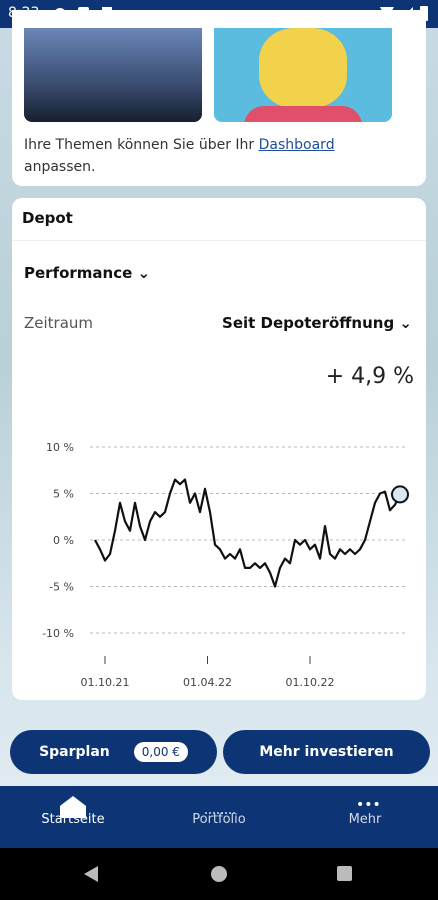  I want to click on period-label: Zeitraum, so click(59, 323).